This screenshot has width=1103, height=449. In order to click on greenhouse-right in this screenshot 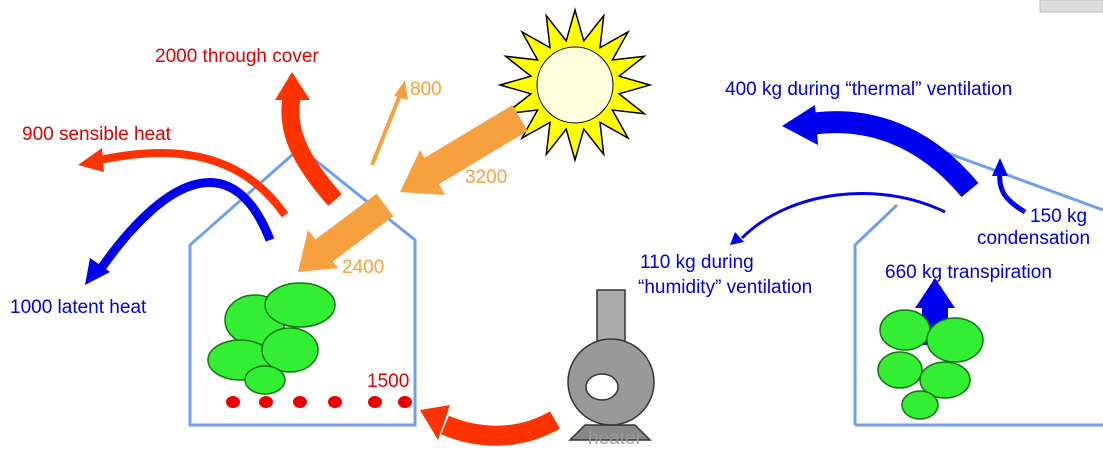, I will do `click(978, 284)`.